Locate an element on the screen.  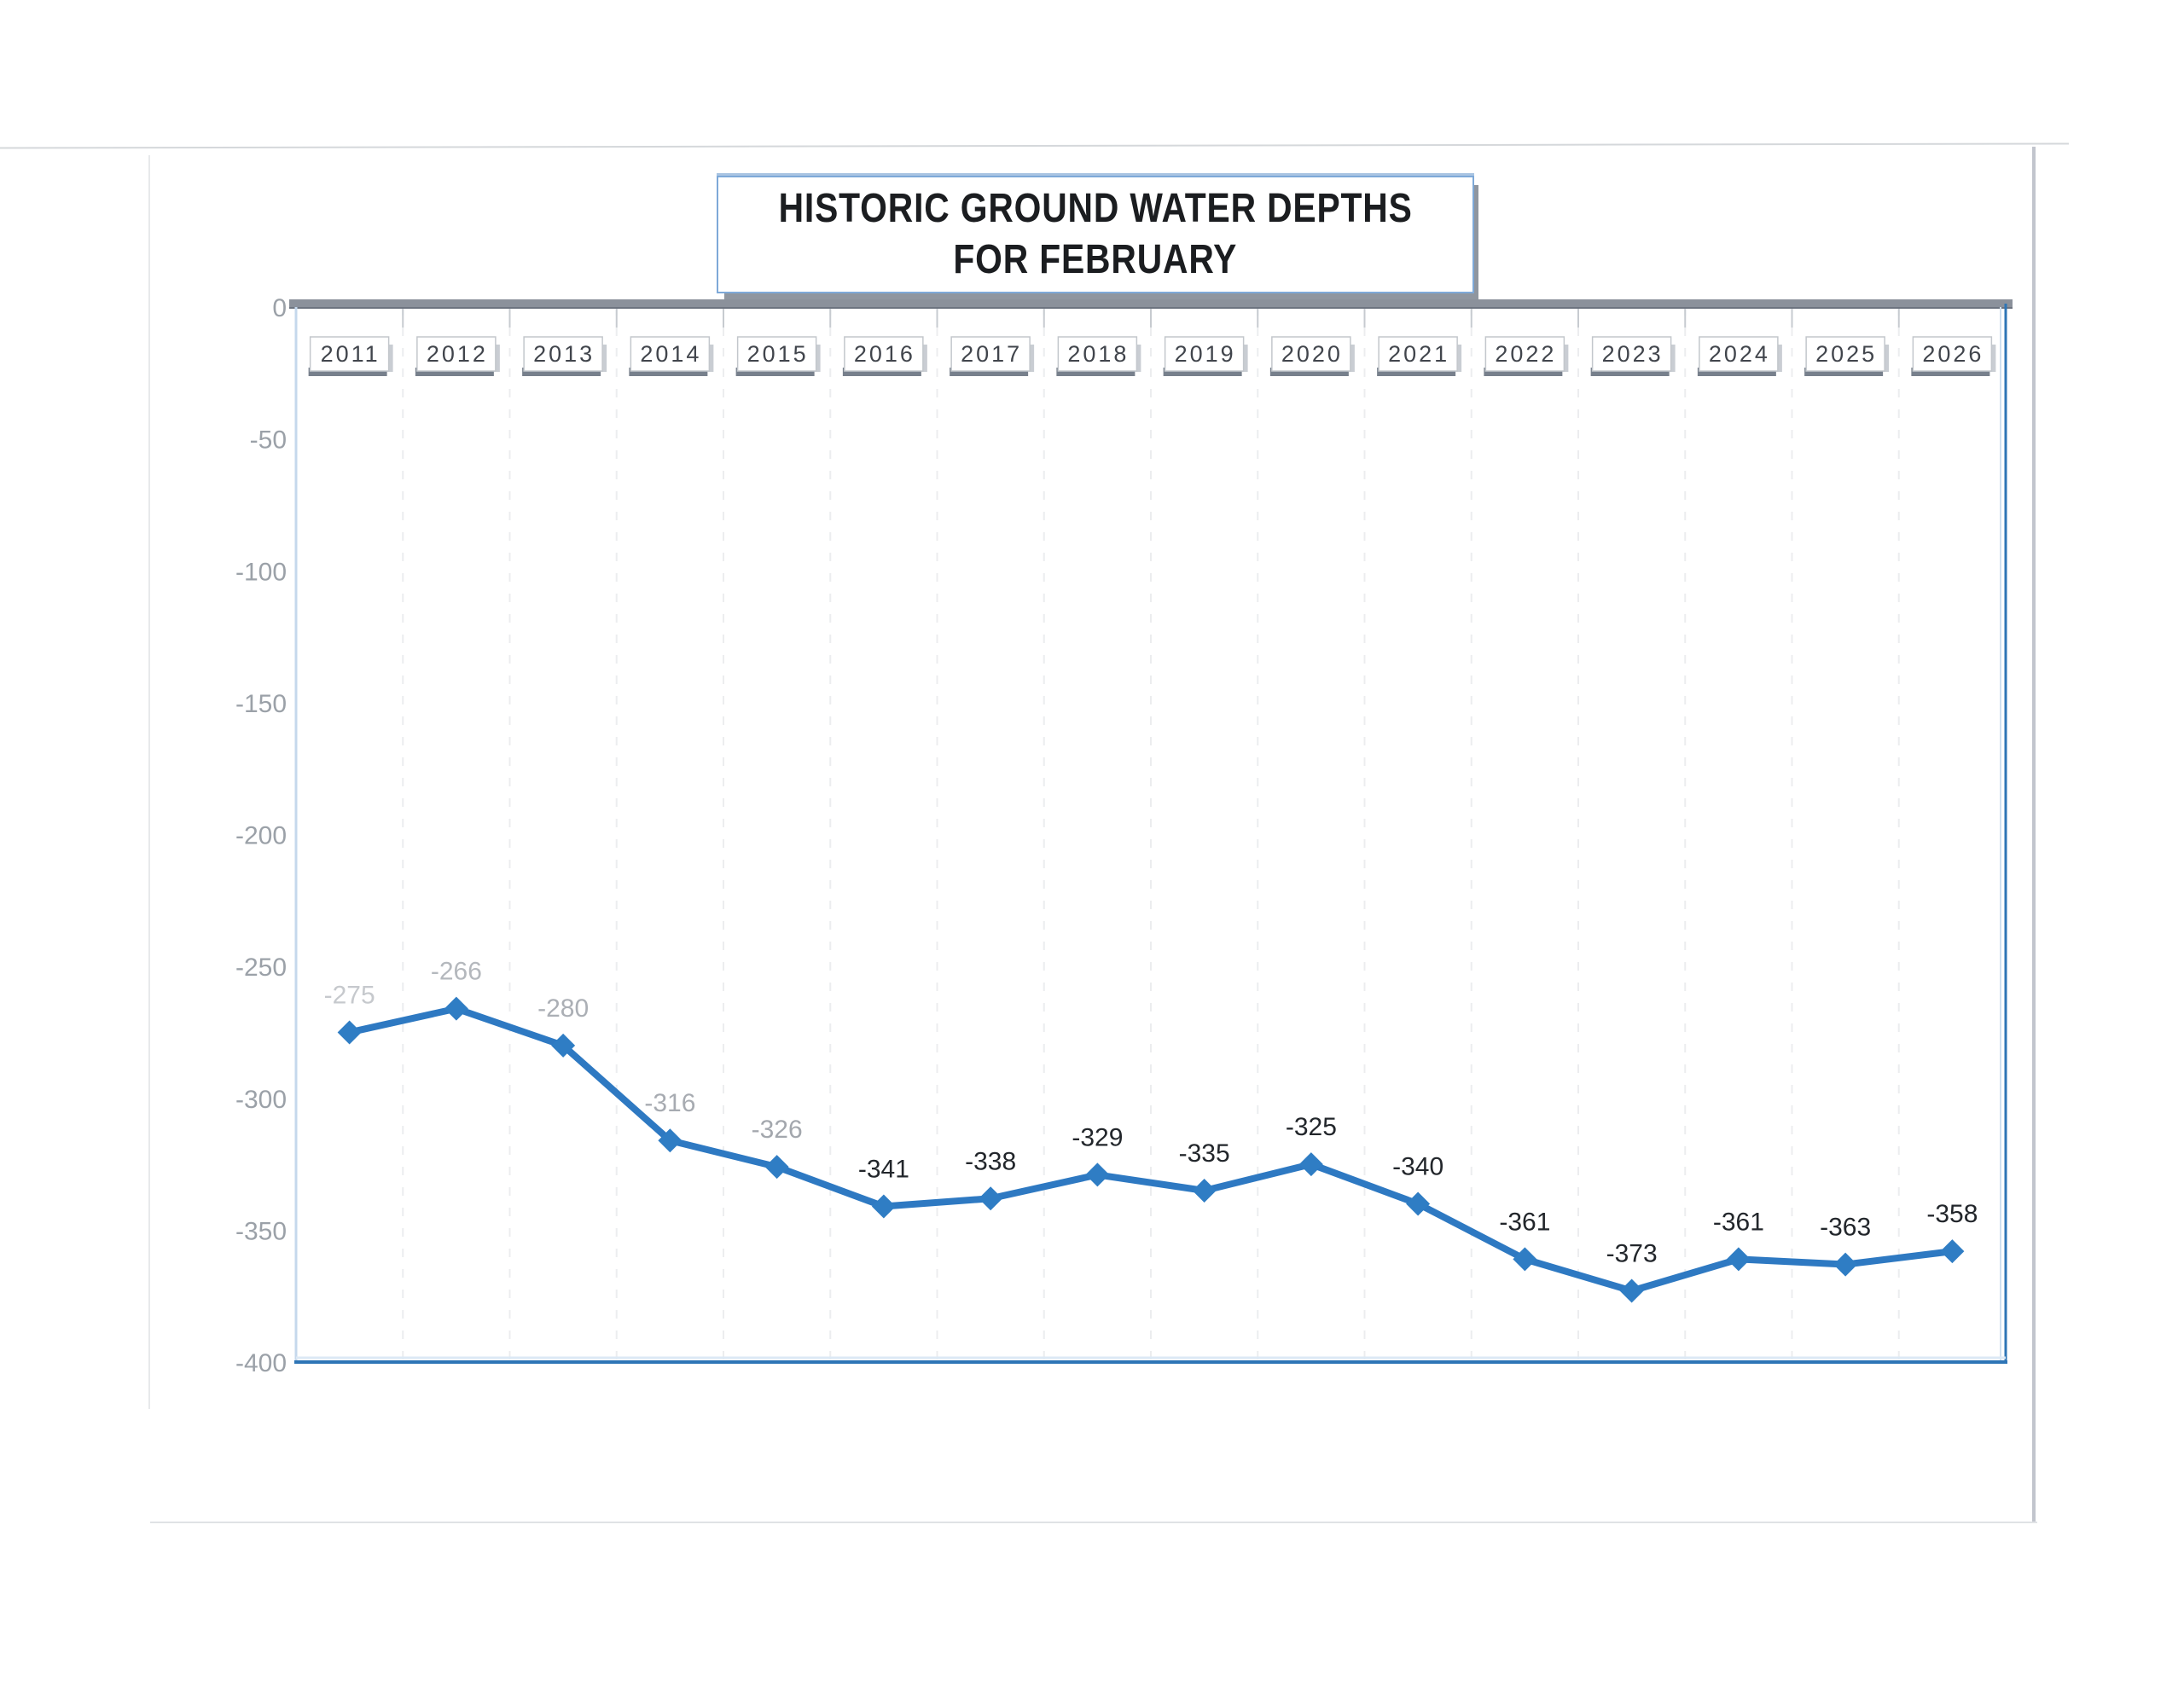
x-axis-year-label: 2018 is located at coordinates (1098, 354).